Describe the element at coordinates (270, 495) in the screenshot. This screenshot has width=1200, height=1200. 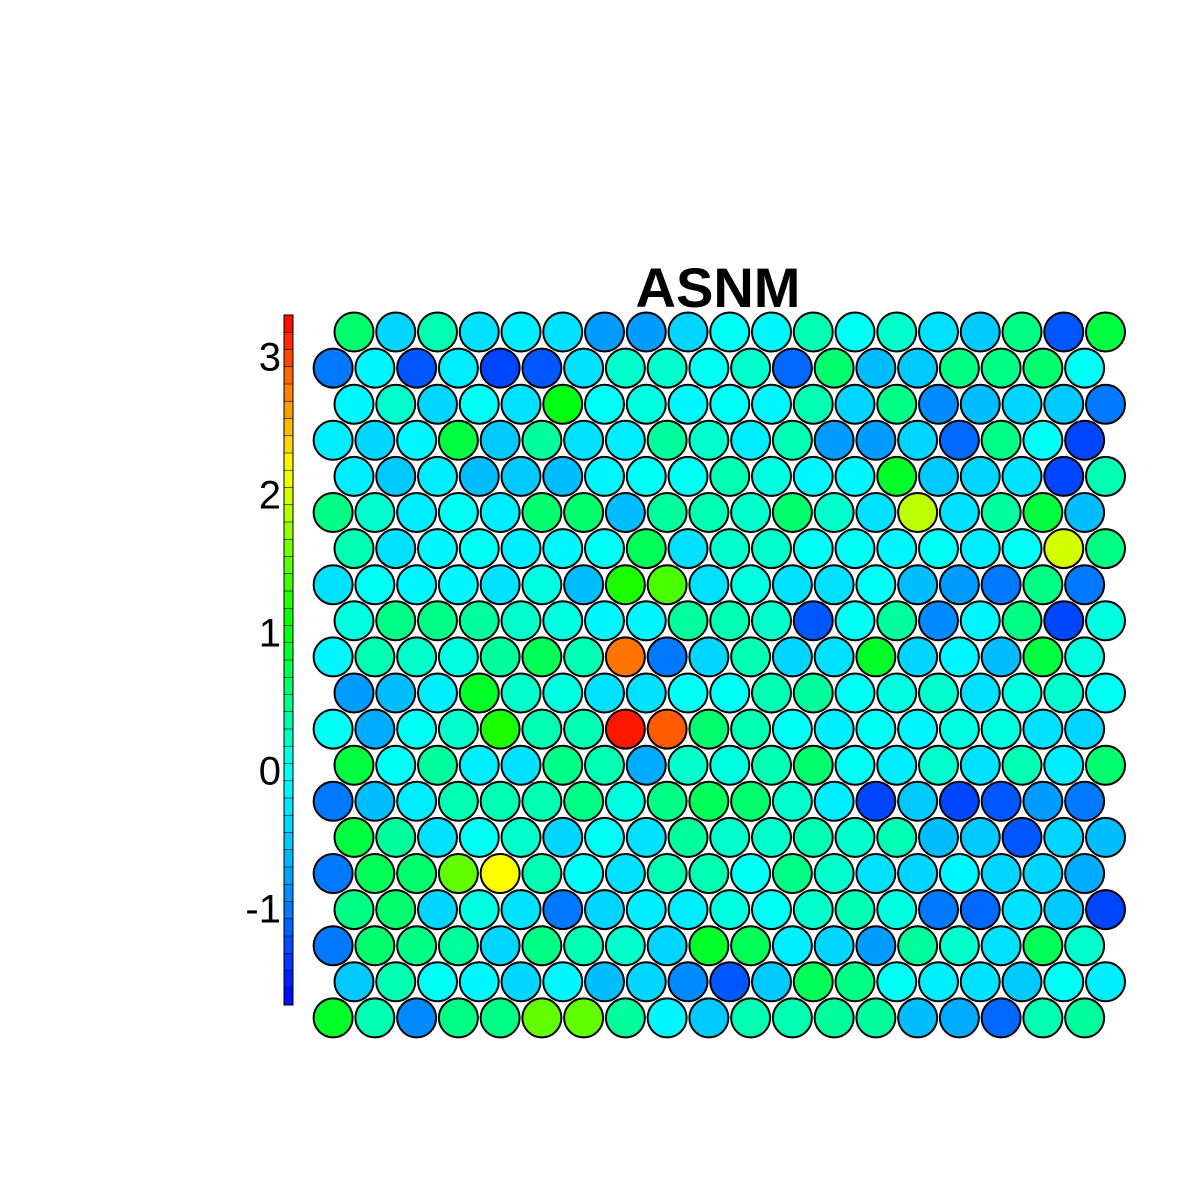
I see `colorbar-tick-label: 2` at that location.